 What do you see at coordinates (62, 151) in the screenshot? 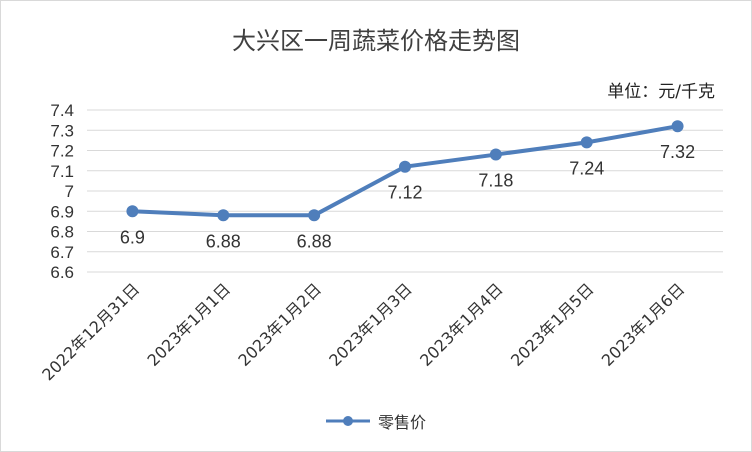
I see `y-tick-label: 7.2` at bounding box center [62, 151].